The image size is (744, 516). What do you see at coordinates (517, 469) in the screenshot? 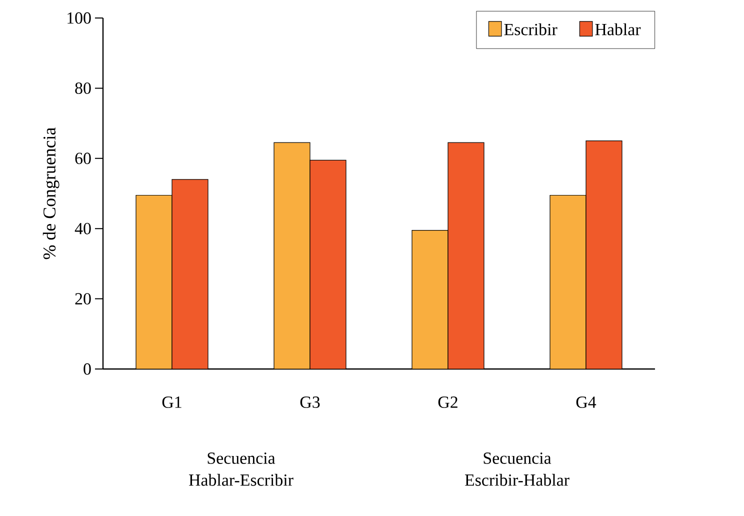
I see `text: Secuencia Escribir-Hablar` at bounding box center [517, 469].